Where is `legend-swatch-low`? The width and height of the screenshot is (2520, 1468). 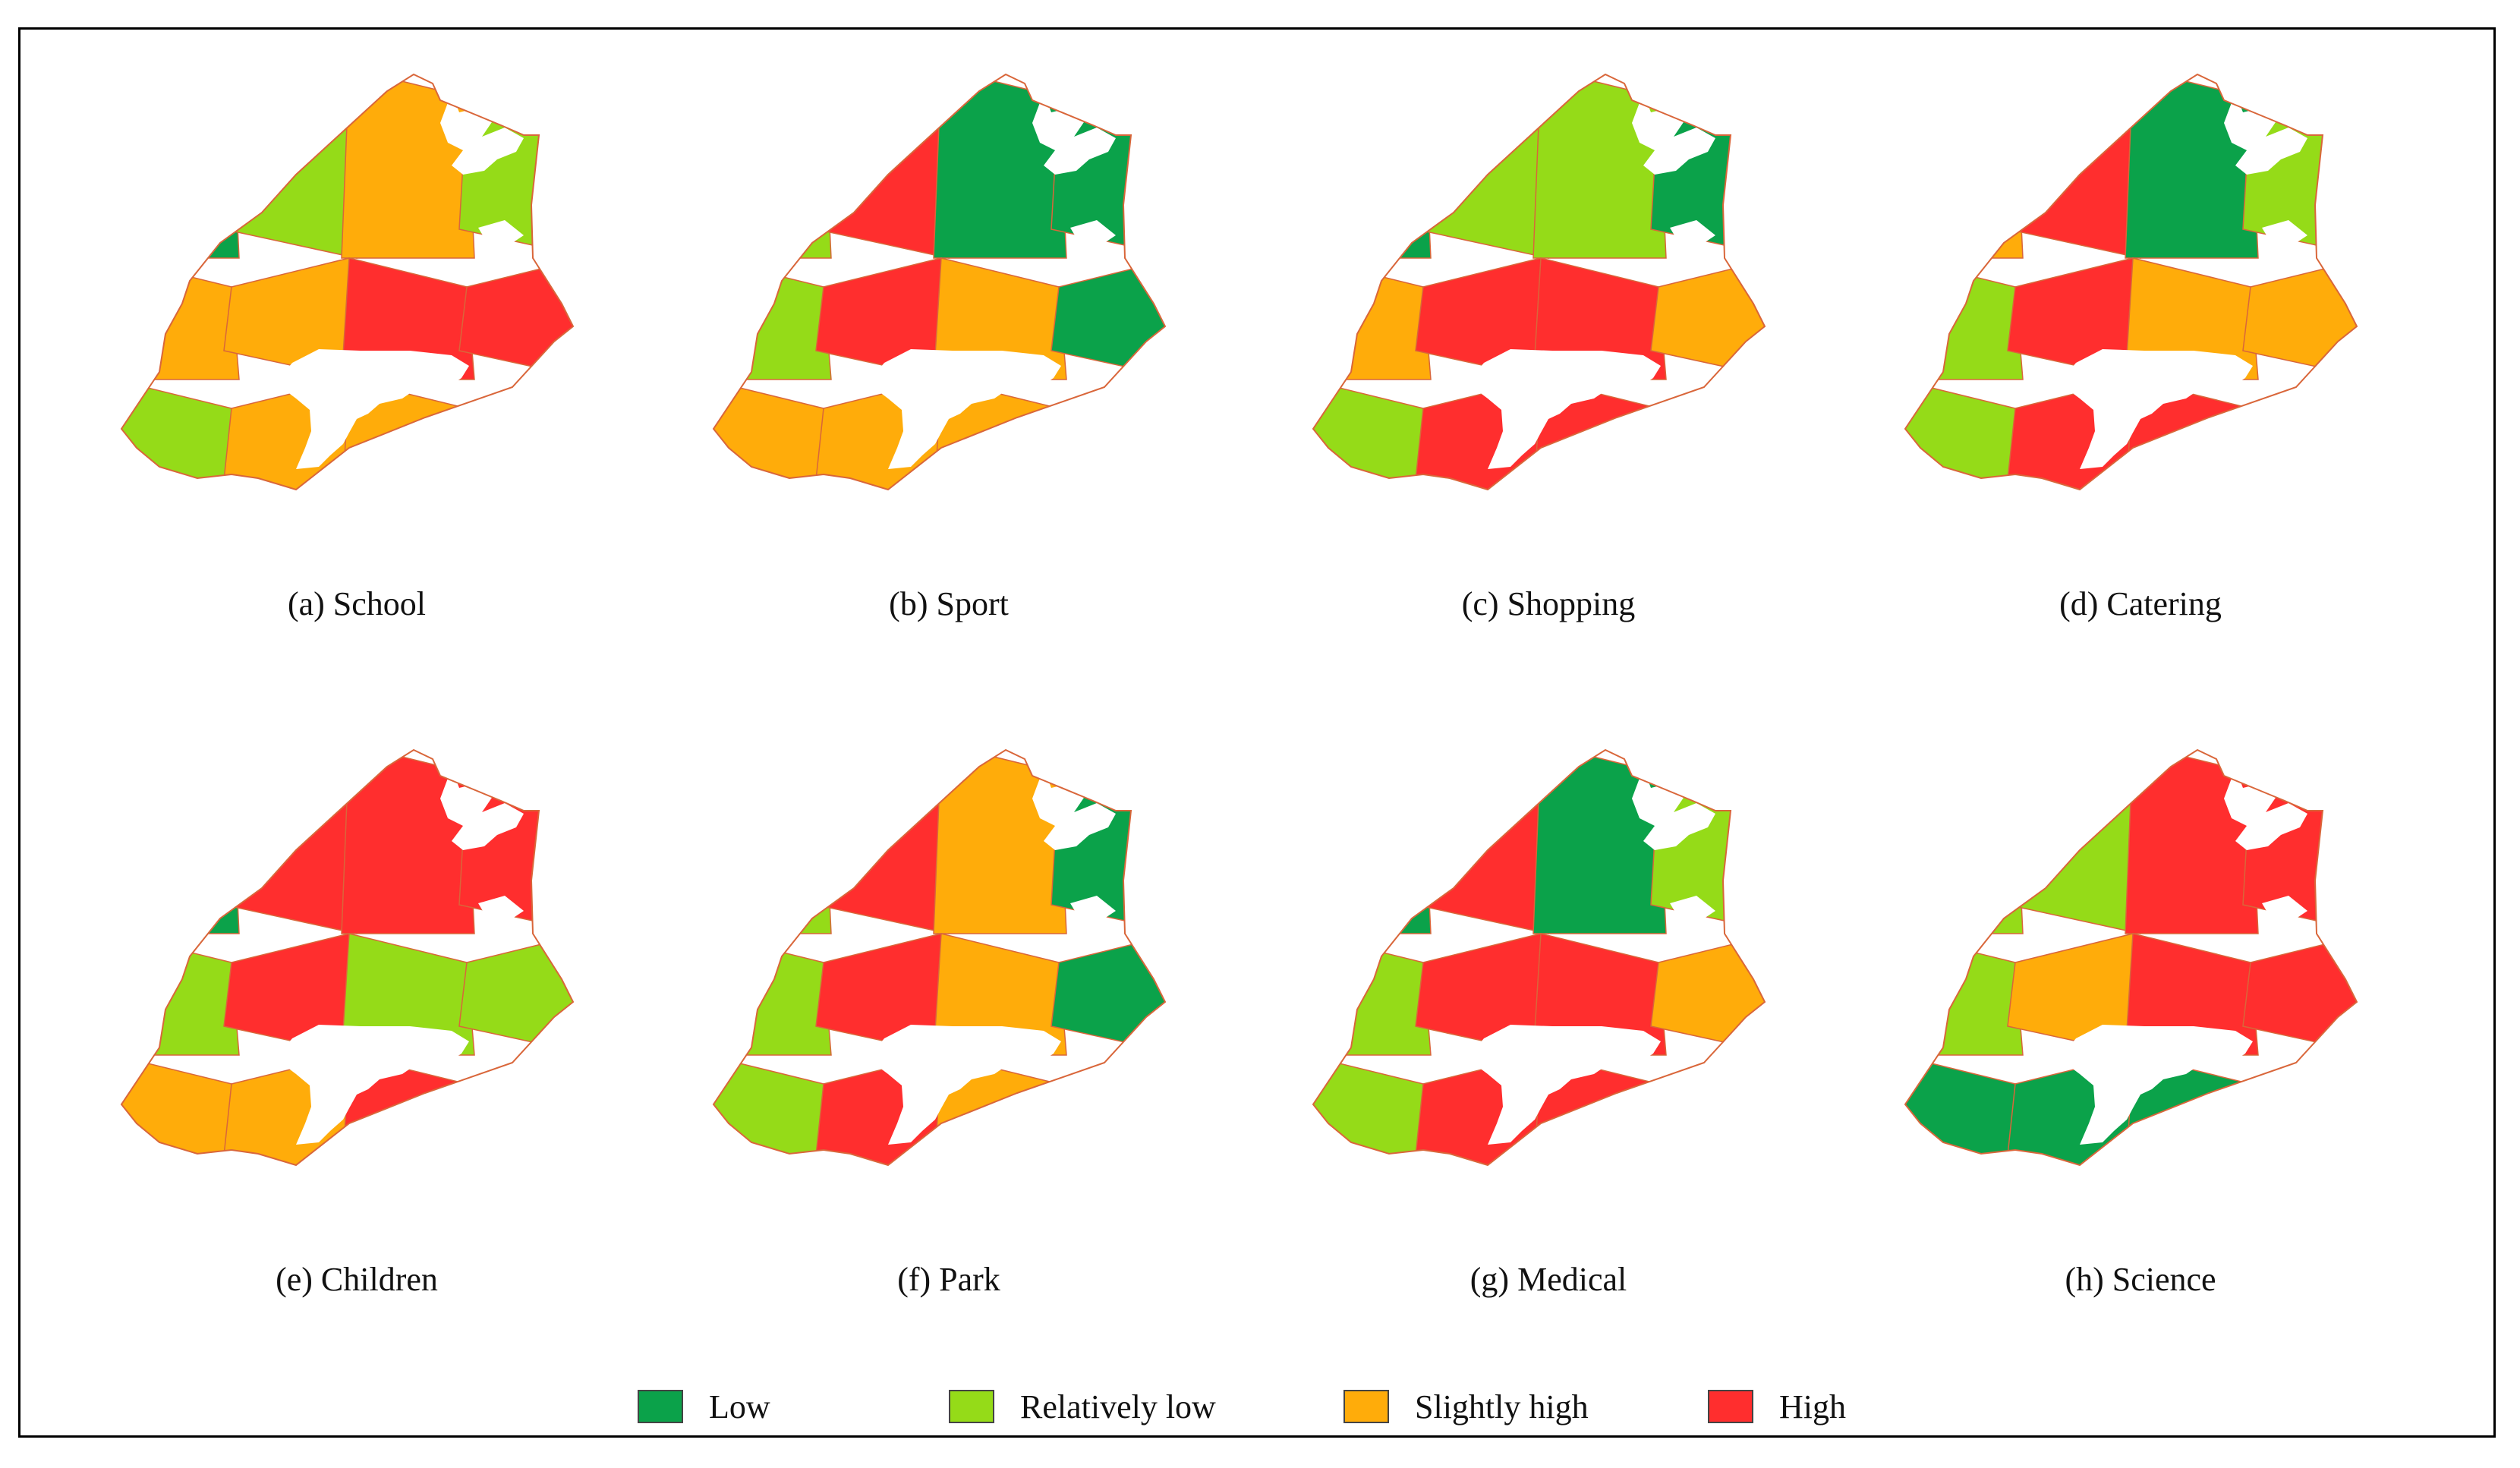 legend-swatch-low is located at coordinates (660, 1406).